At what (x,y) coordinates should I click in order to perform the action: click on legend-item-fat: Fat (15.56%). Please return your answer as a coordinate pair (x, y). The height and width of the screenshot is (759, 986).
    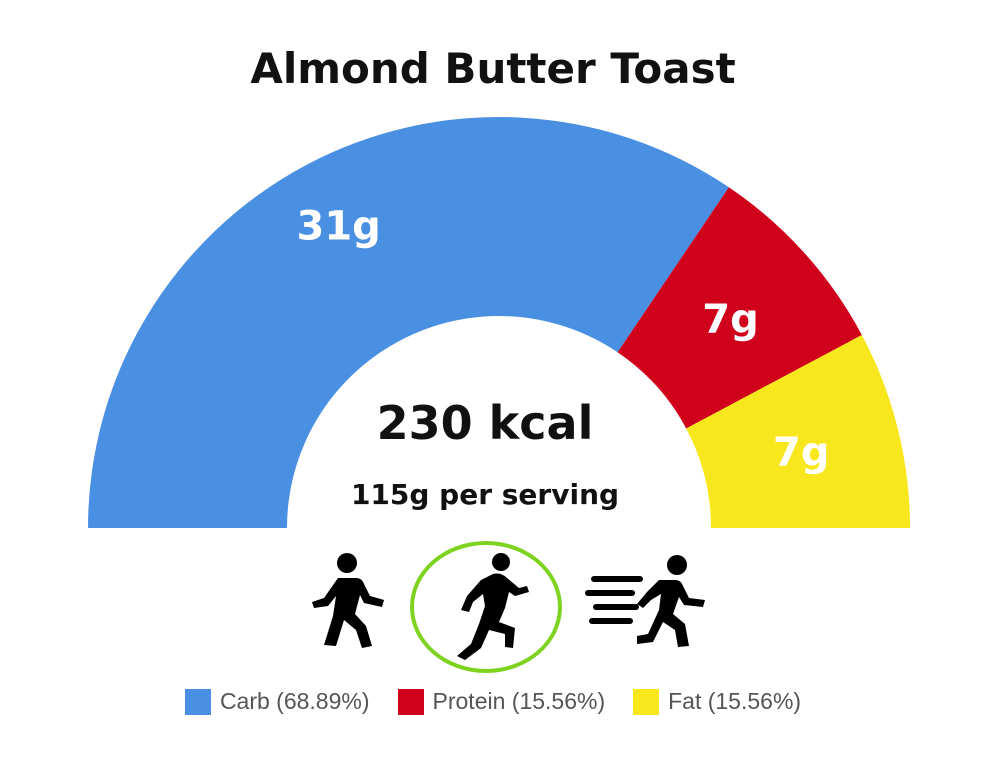
    Looking at the image, I should click on (717, 701).